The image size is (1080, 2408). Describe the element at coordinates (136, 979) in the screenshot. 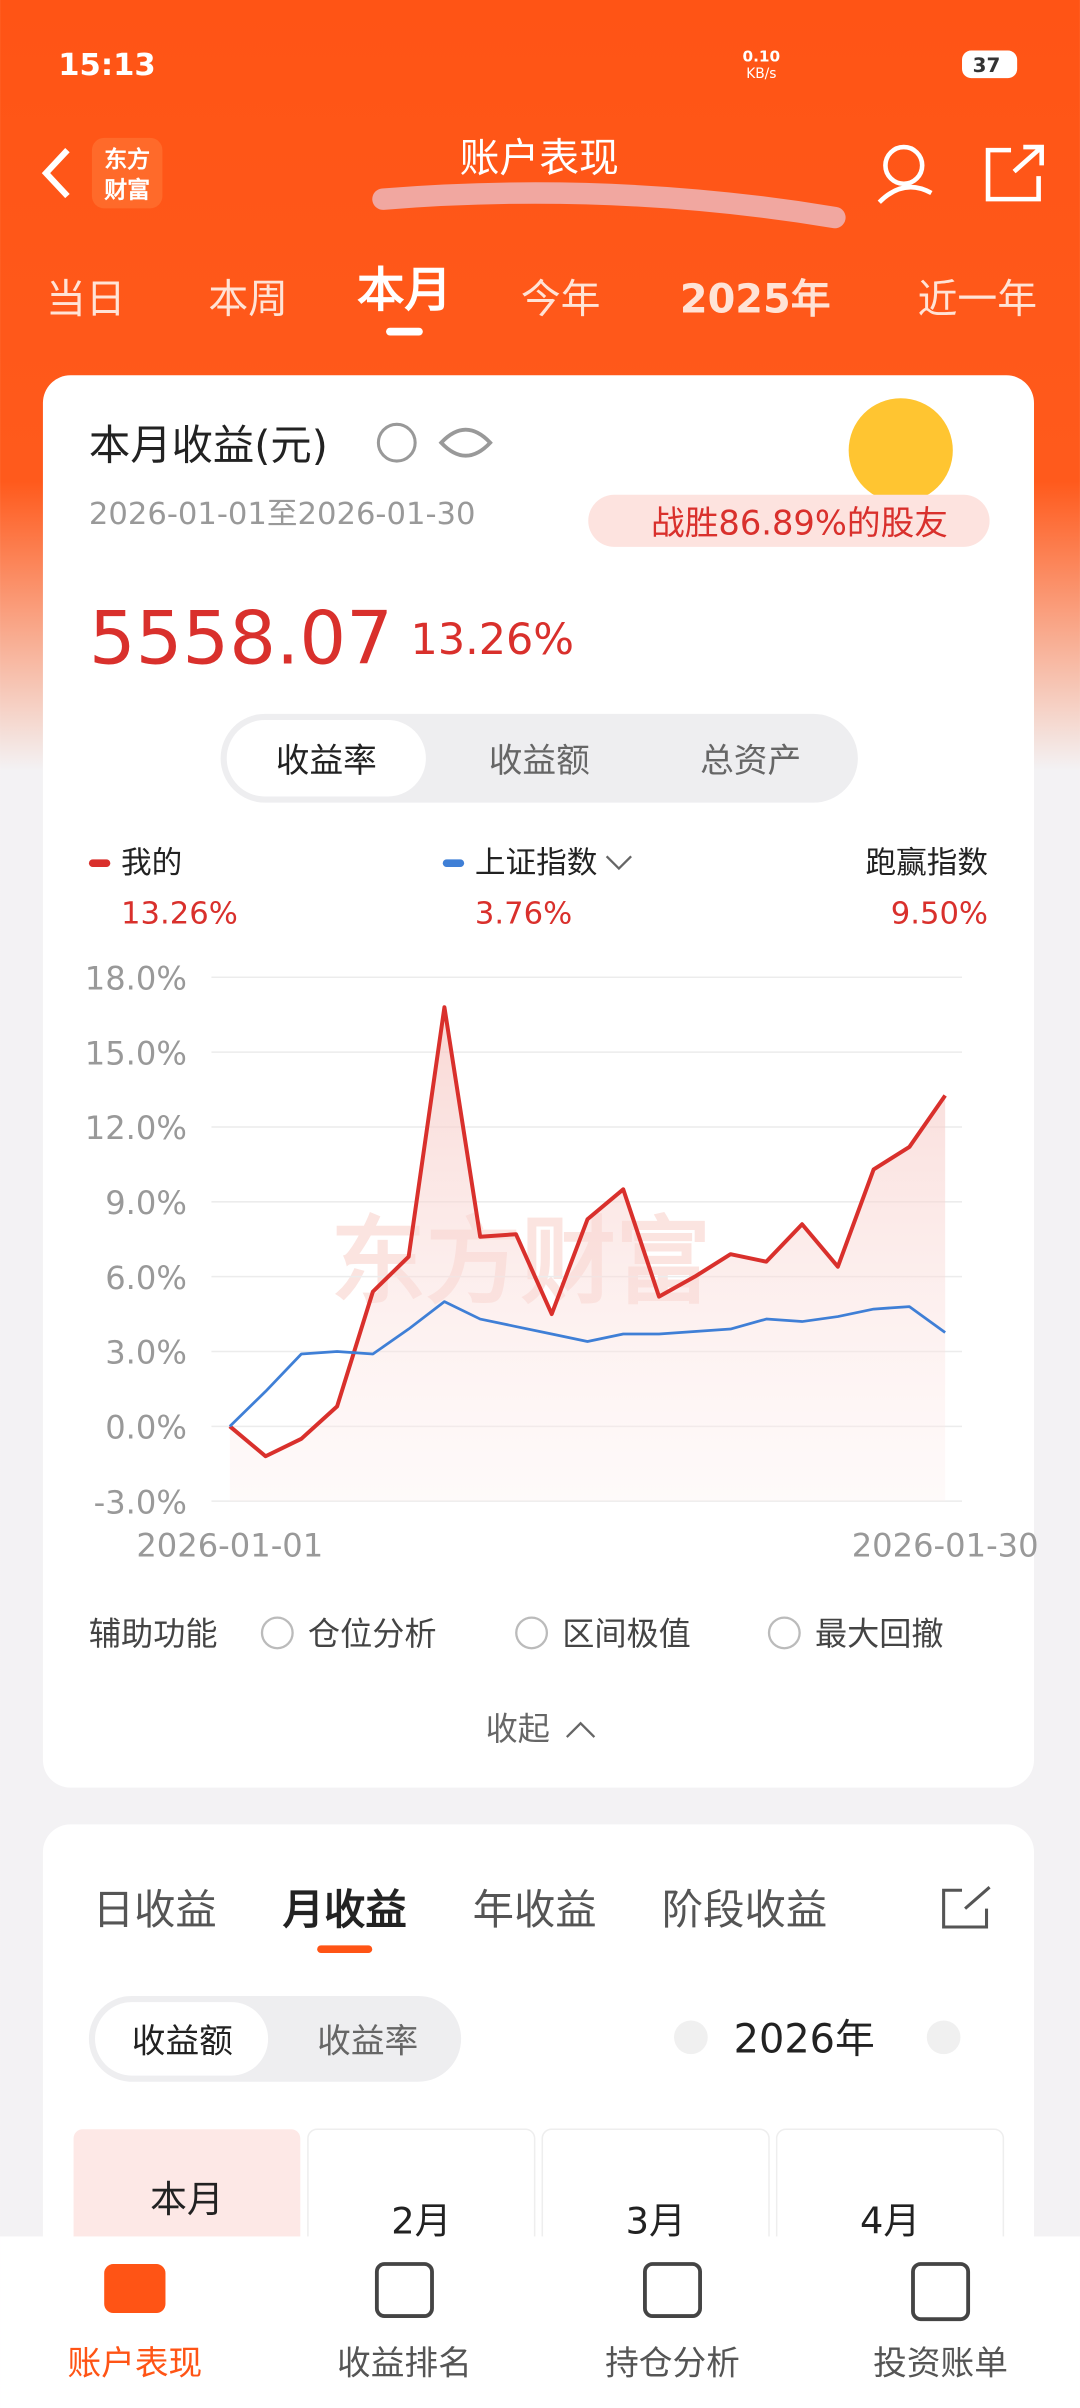

I see `y-tick-label: 18.0%` at that location.